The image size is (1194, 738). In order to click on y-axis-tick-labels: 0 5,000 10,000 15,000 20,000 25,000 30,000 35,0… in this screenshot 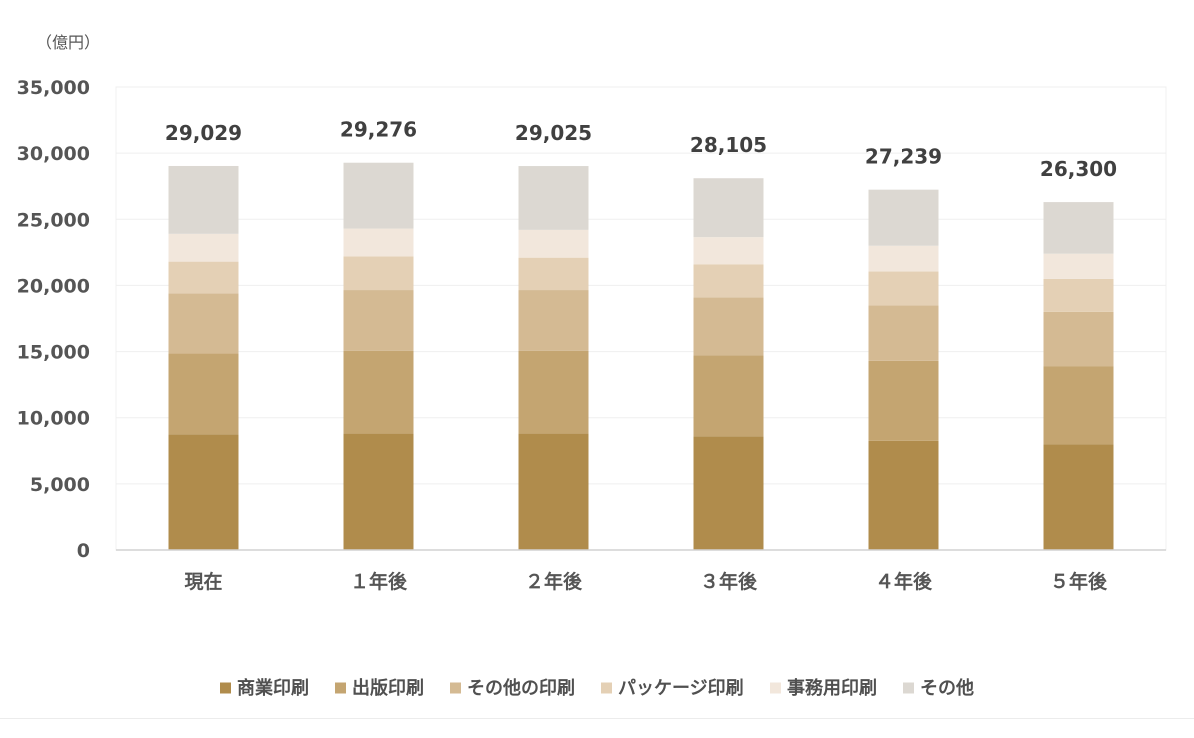, I will do `click(53, 319)`.